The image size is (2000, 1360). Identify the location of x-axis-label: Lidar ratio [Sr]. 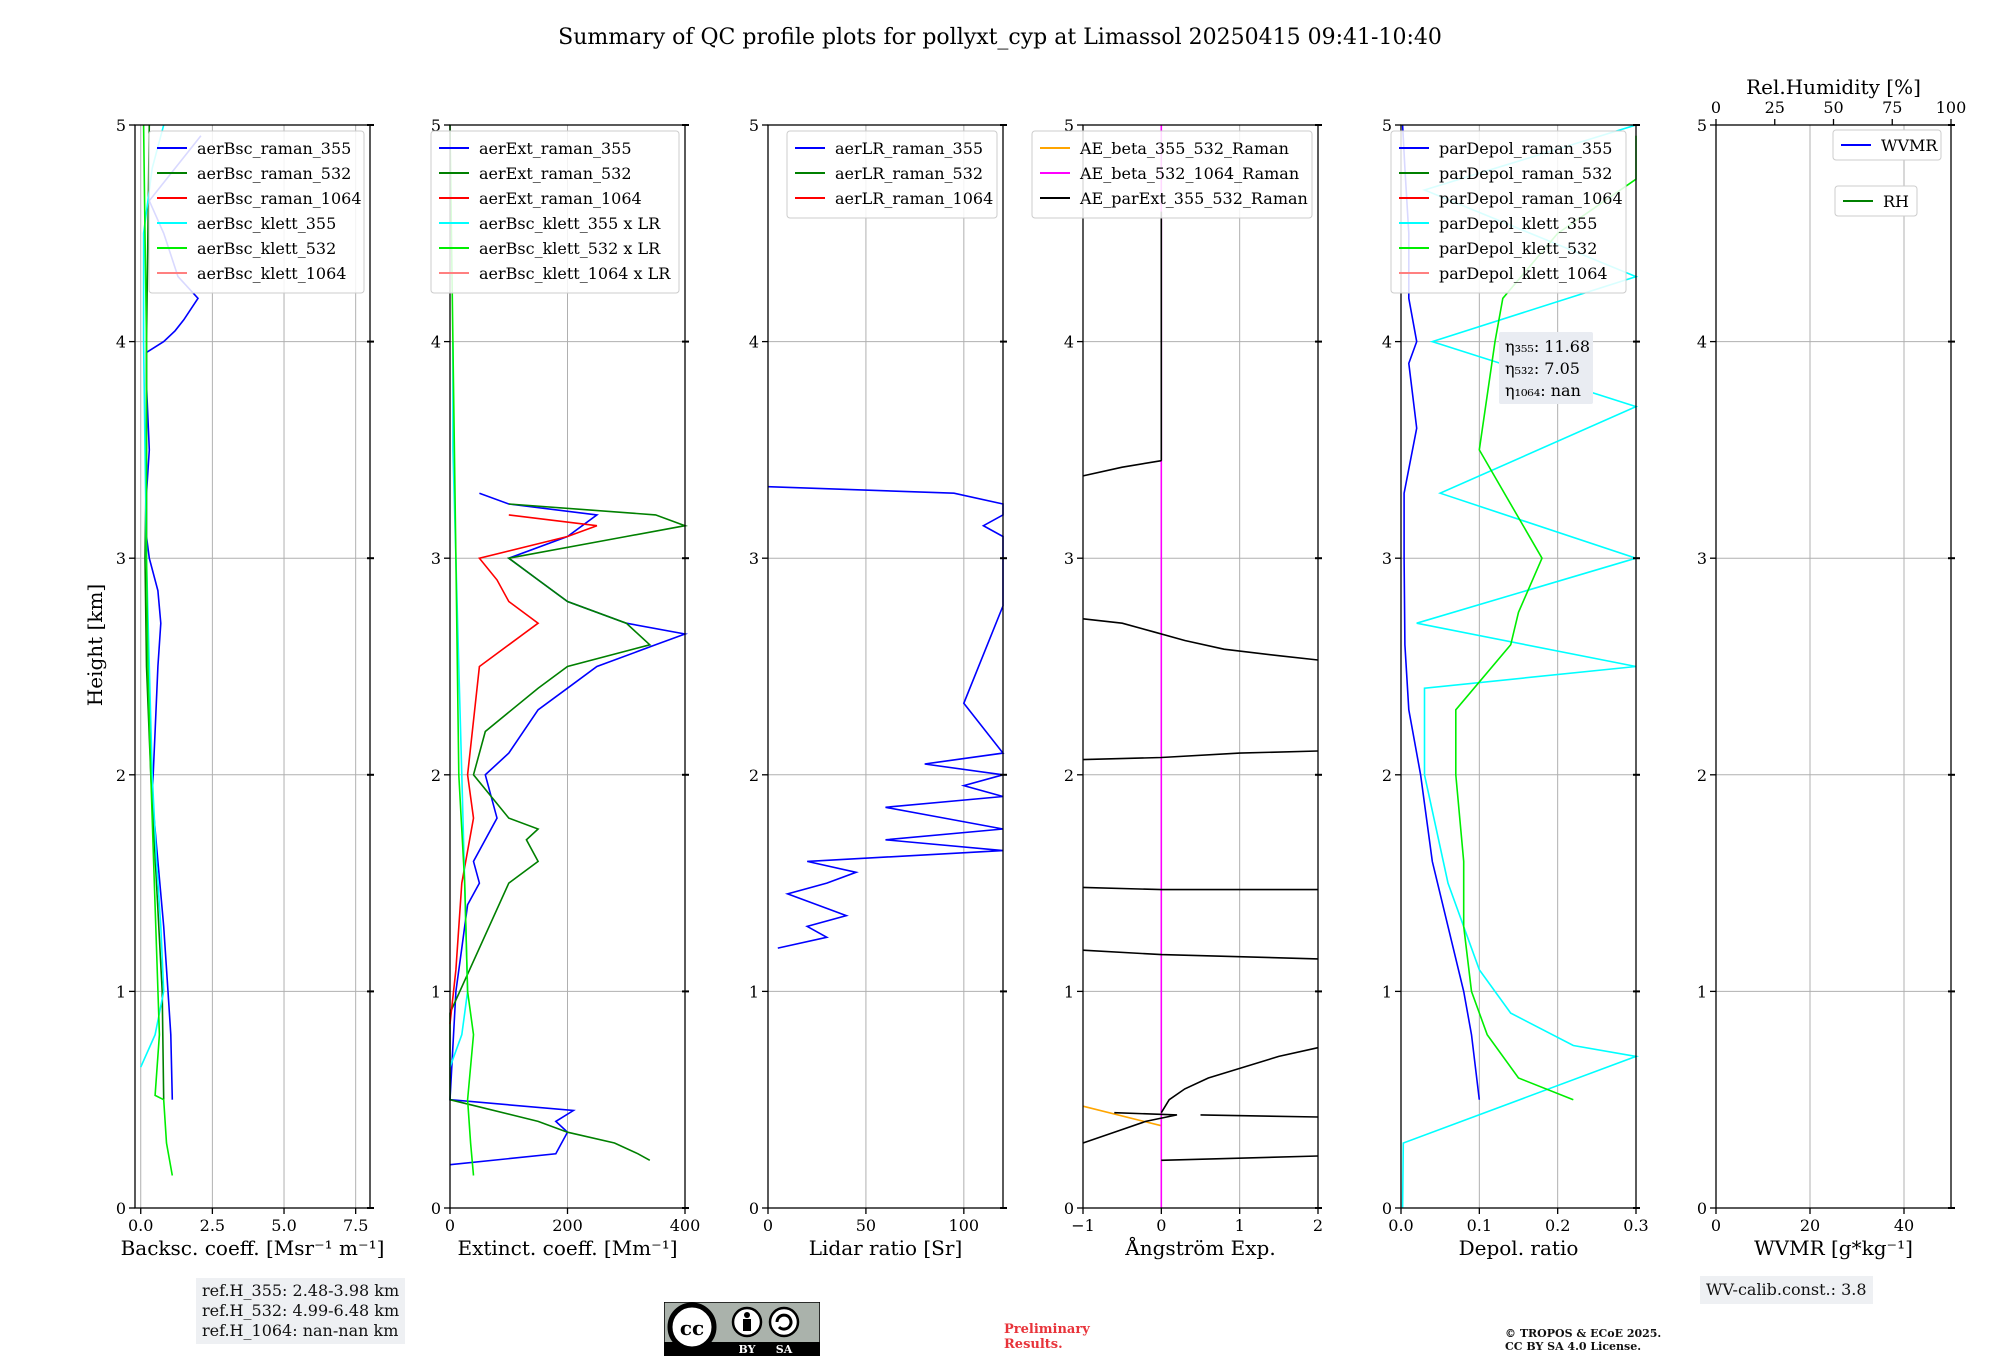
(886, 1248).